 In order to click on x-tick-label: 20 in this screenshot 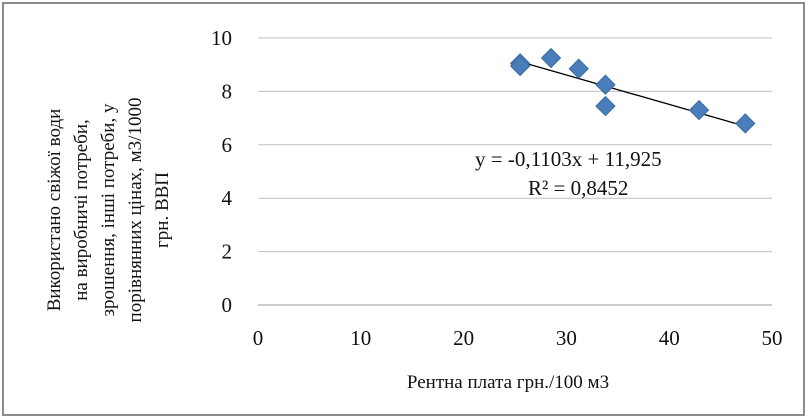, I will do `click(463, 338)`.